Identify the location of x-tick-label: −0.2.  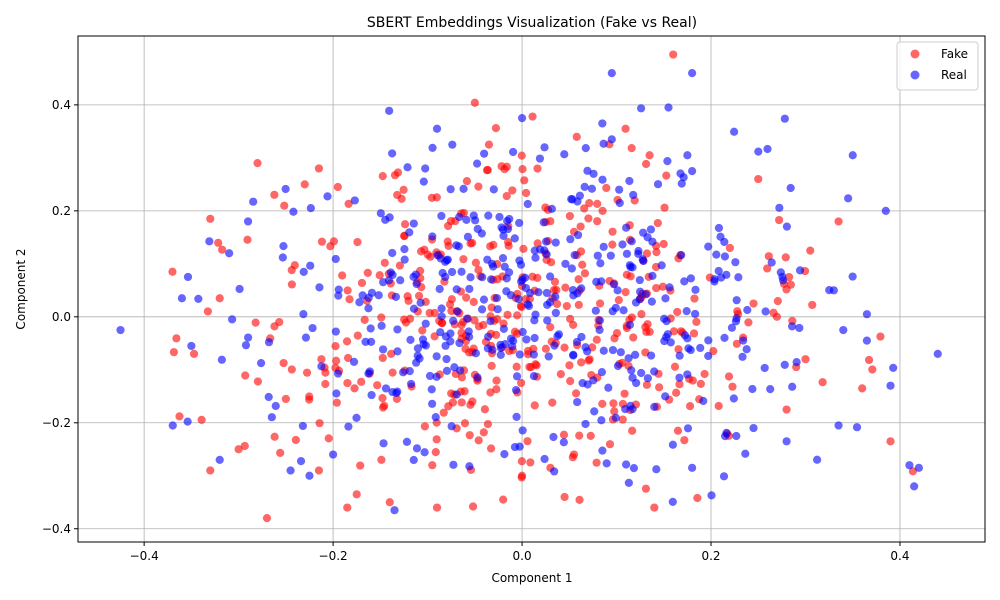
(333, 556).